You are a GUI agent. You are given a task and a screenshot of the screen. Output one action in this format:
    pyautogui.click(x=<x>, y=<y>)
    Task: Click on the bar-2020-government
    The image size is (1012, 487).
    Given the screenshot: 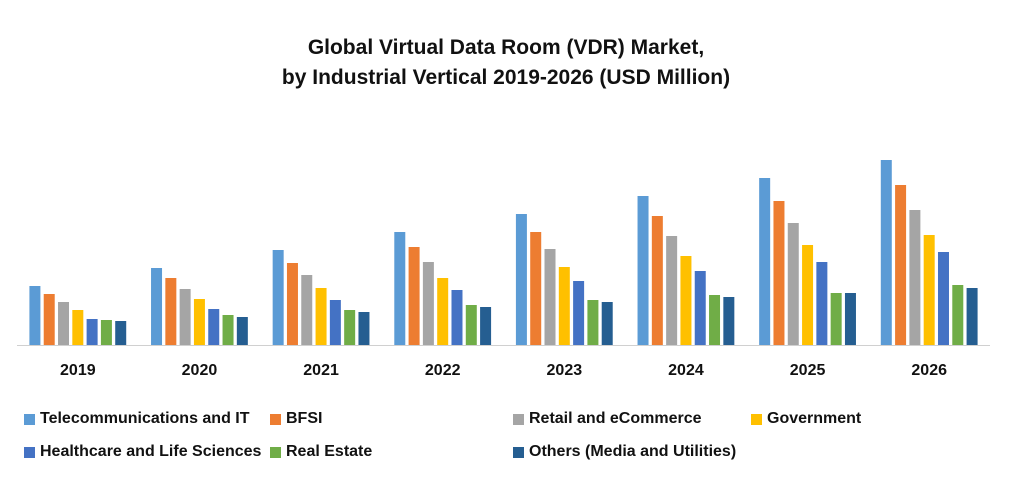 What is the action you would take?
    pyautogui.click(x=199, y=322)
    